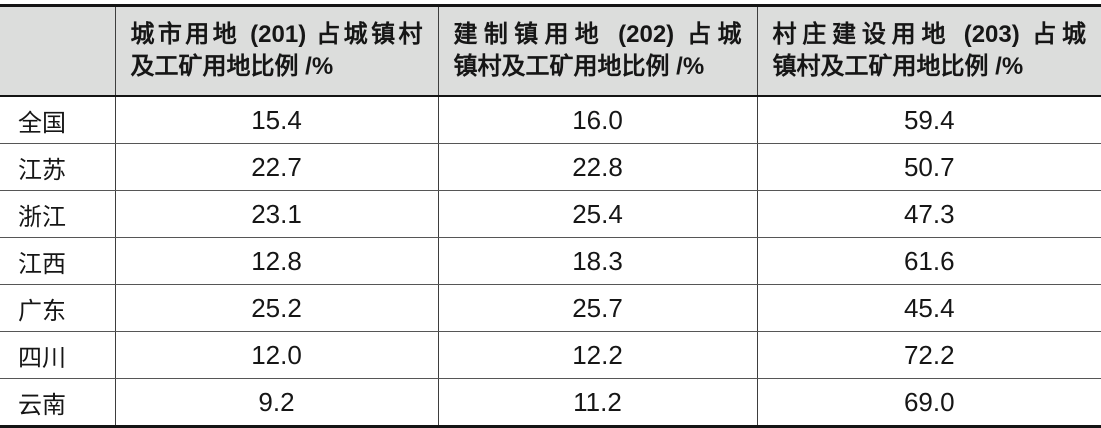 The height and width of the screenshot is (428, 1101). I want to click on value-cell: 50.7, so click(928, 167).